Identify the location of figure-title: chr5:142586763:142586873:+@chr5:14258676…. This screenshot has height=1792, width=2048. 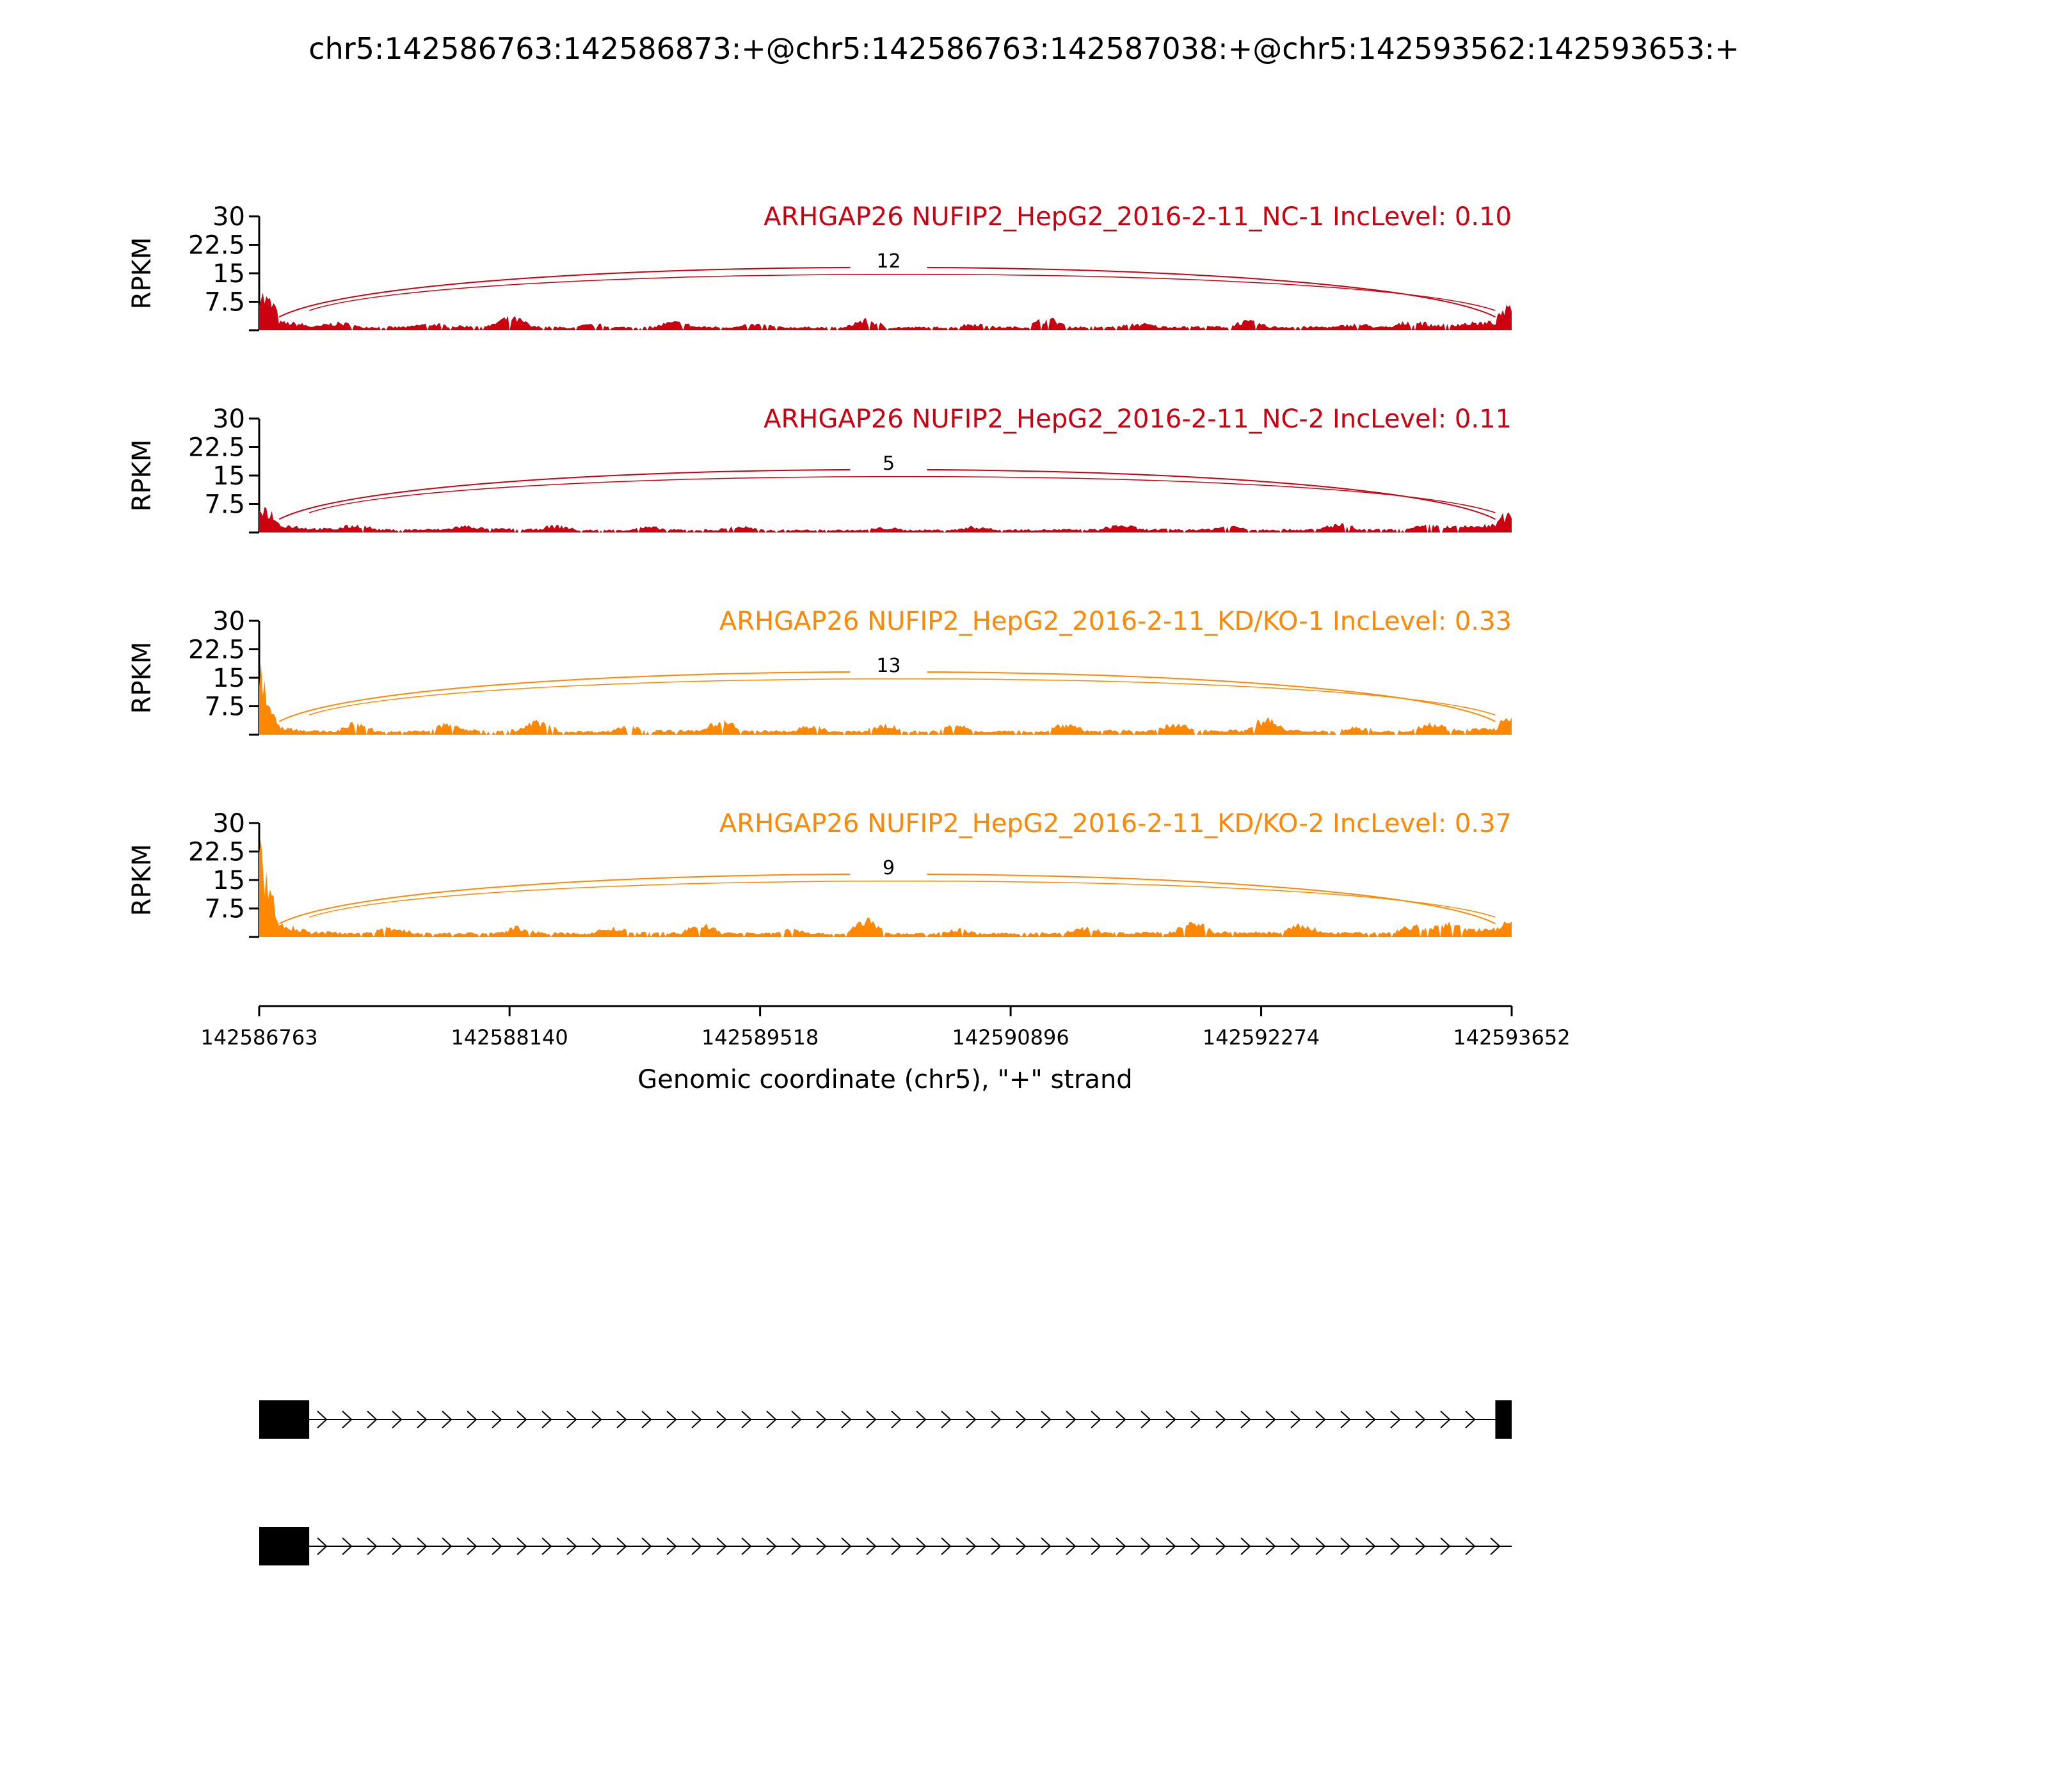
(1023, 48).